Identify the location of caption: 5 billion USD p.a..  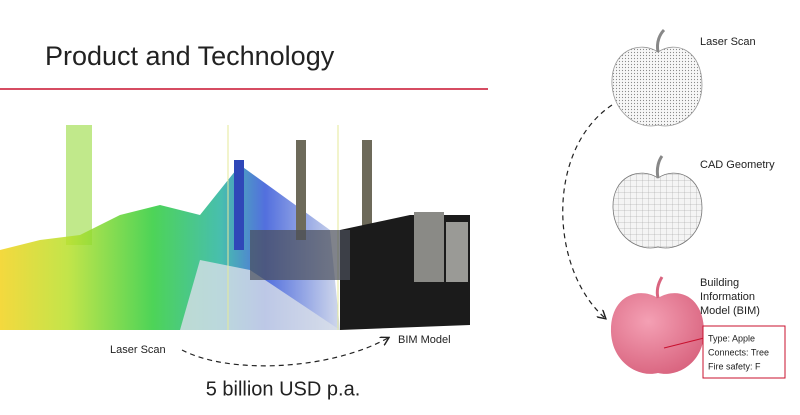
(283, 389).